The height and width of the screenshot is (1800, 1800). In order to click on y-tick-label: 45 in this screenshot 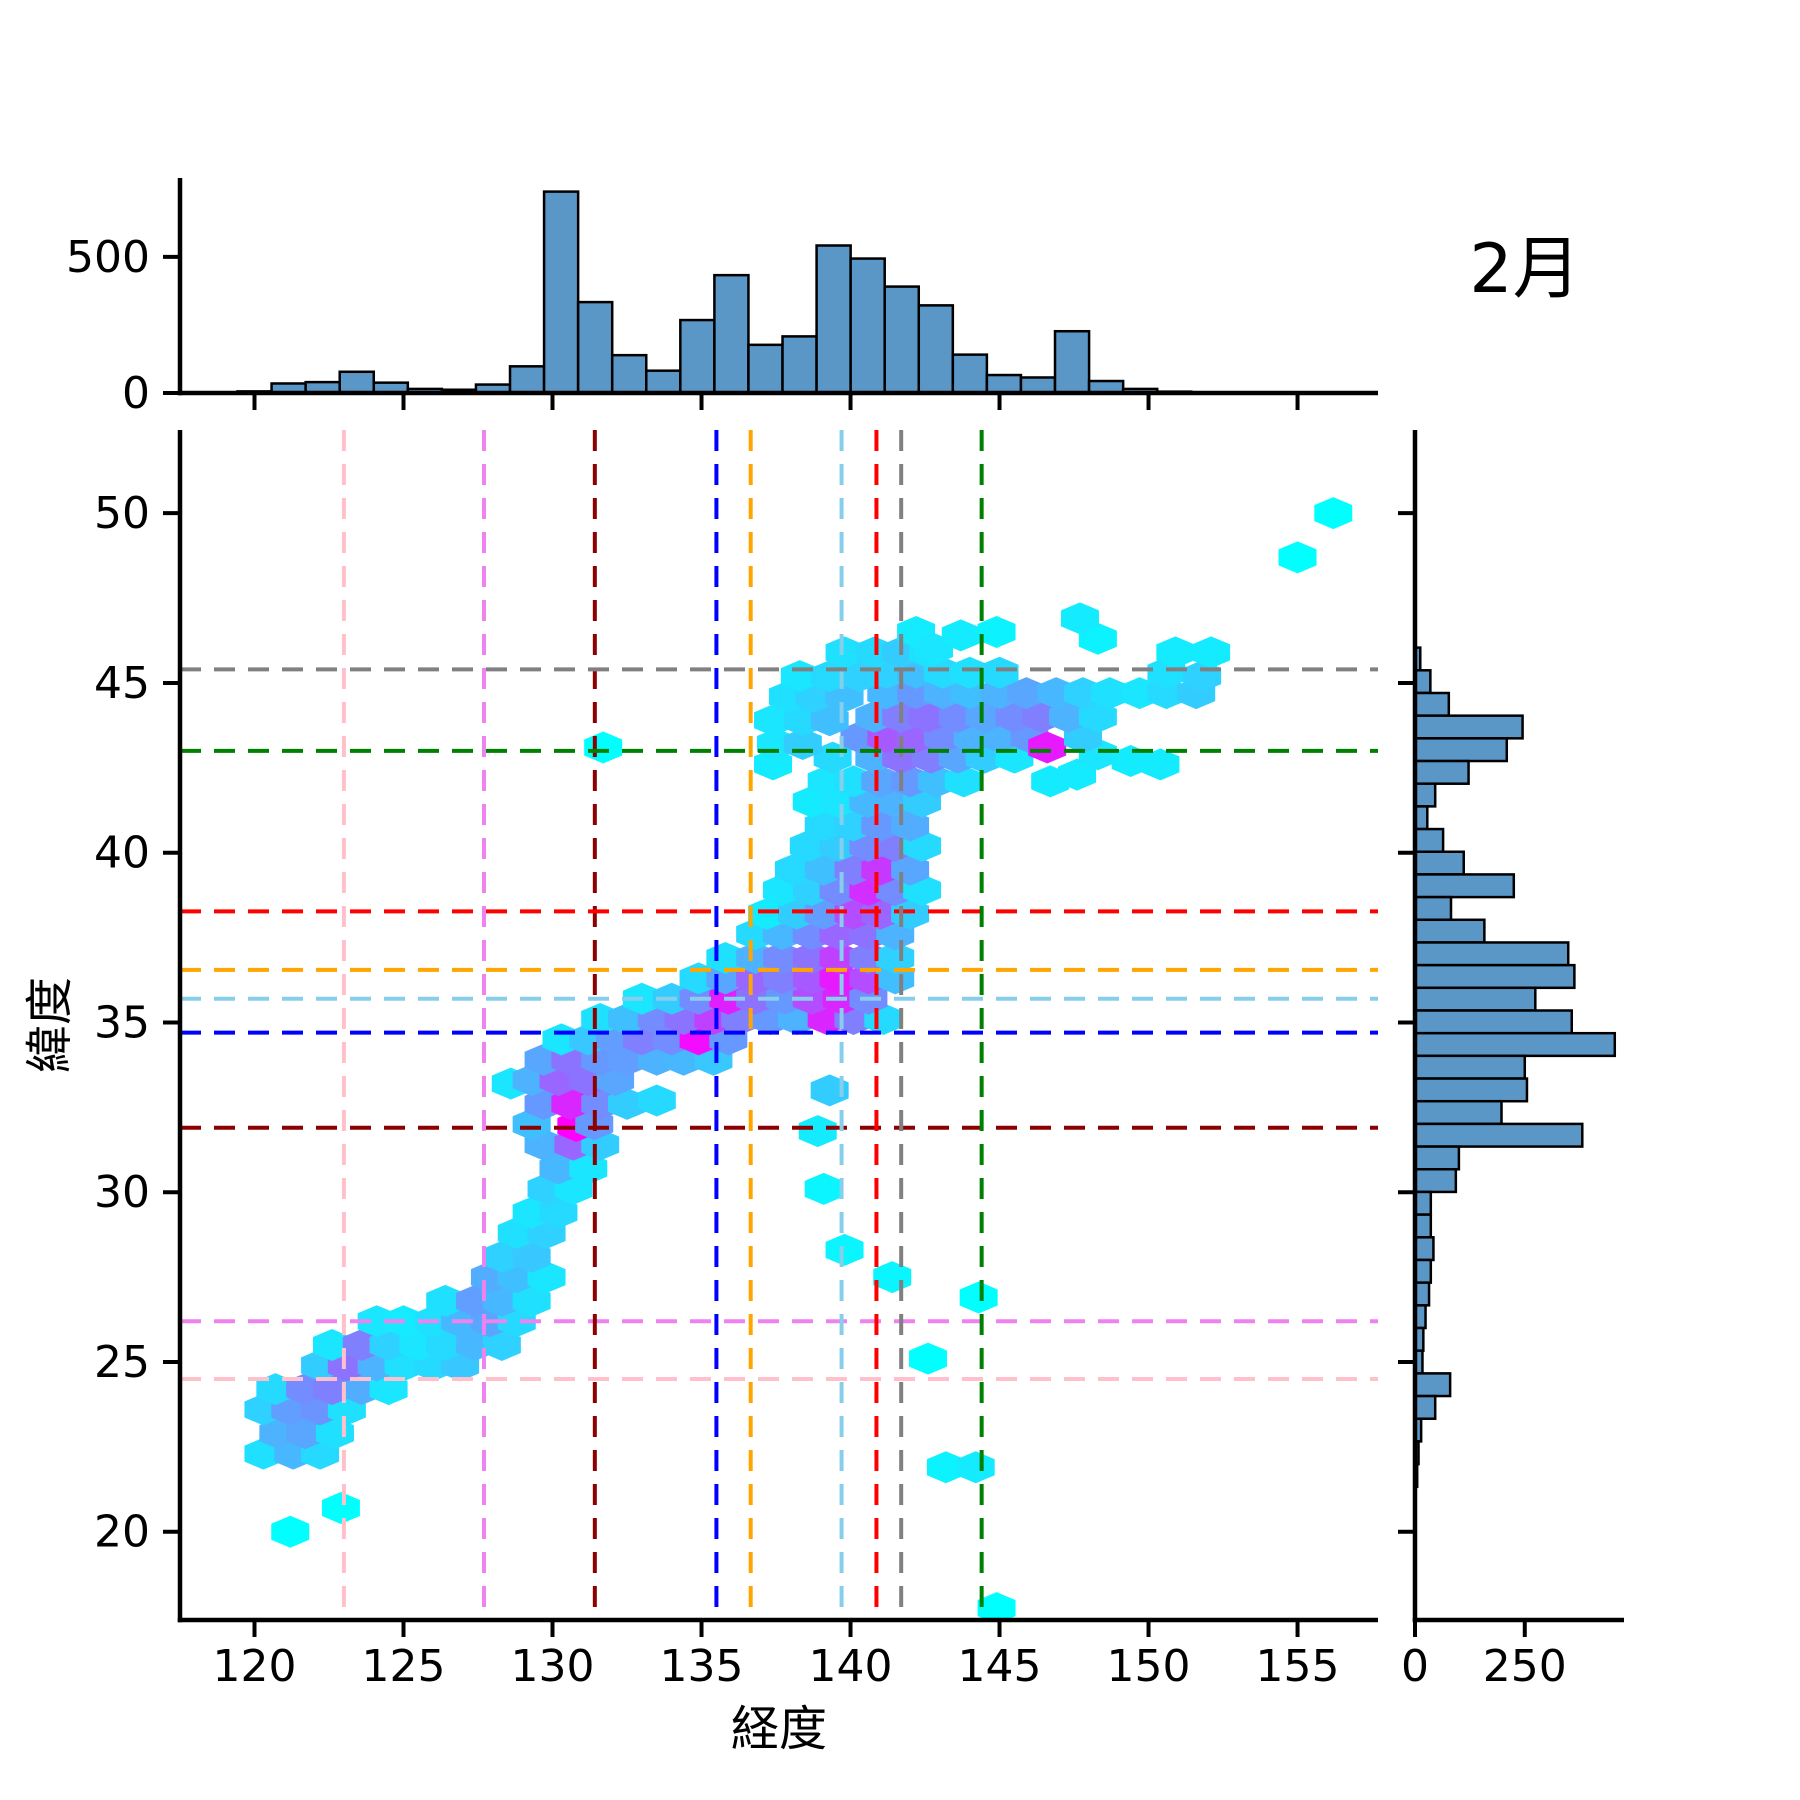, I will do `click(122, 683)`.